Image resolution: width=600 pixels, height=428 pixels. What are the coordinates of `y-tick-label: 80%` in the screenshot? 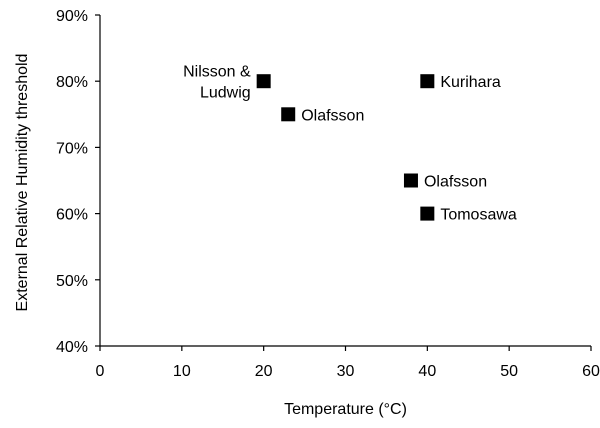 It's located at (72, 82).